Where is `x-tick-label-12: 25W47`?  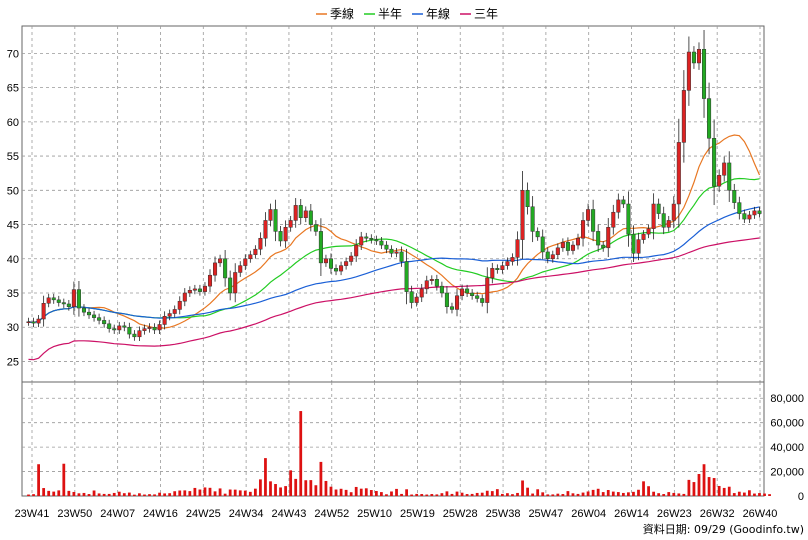 x-tick-label-12: 25W47 is located at coordinates (545, 514).